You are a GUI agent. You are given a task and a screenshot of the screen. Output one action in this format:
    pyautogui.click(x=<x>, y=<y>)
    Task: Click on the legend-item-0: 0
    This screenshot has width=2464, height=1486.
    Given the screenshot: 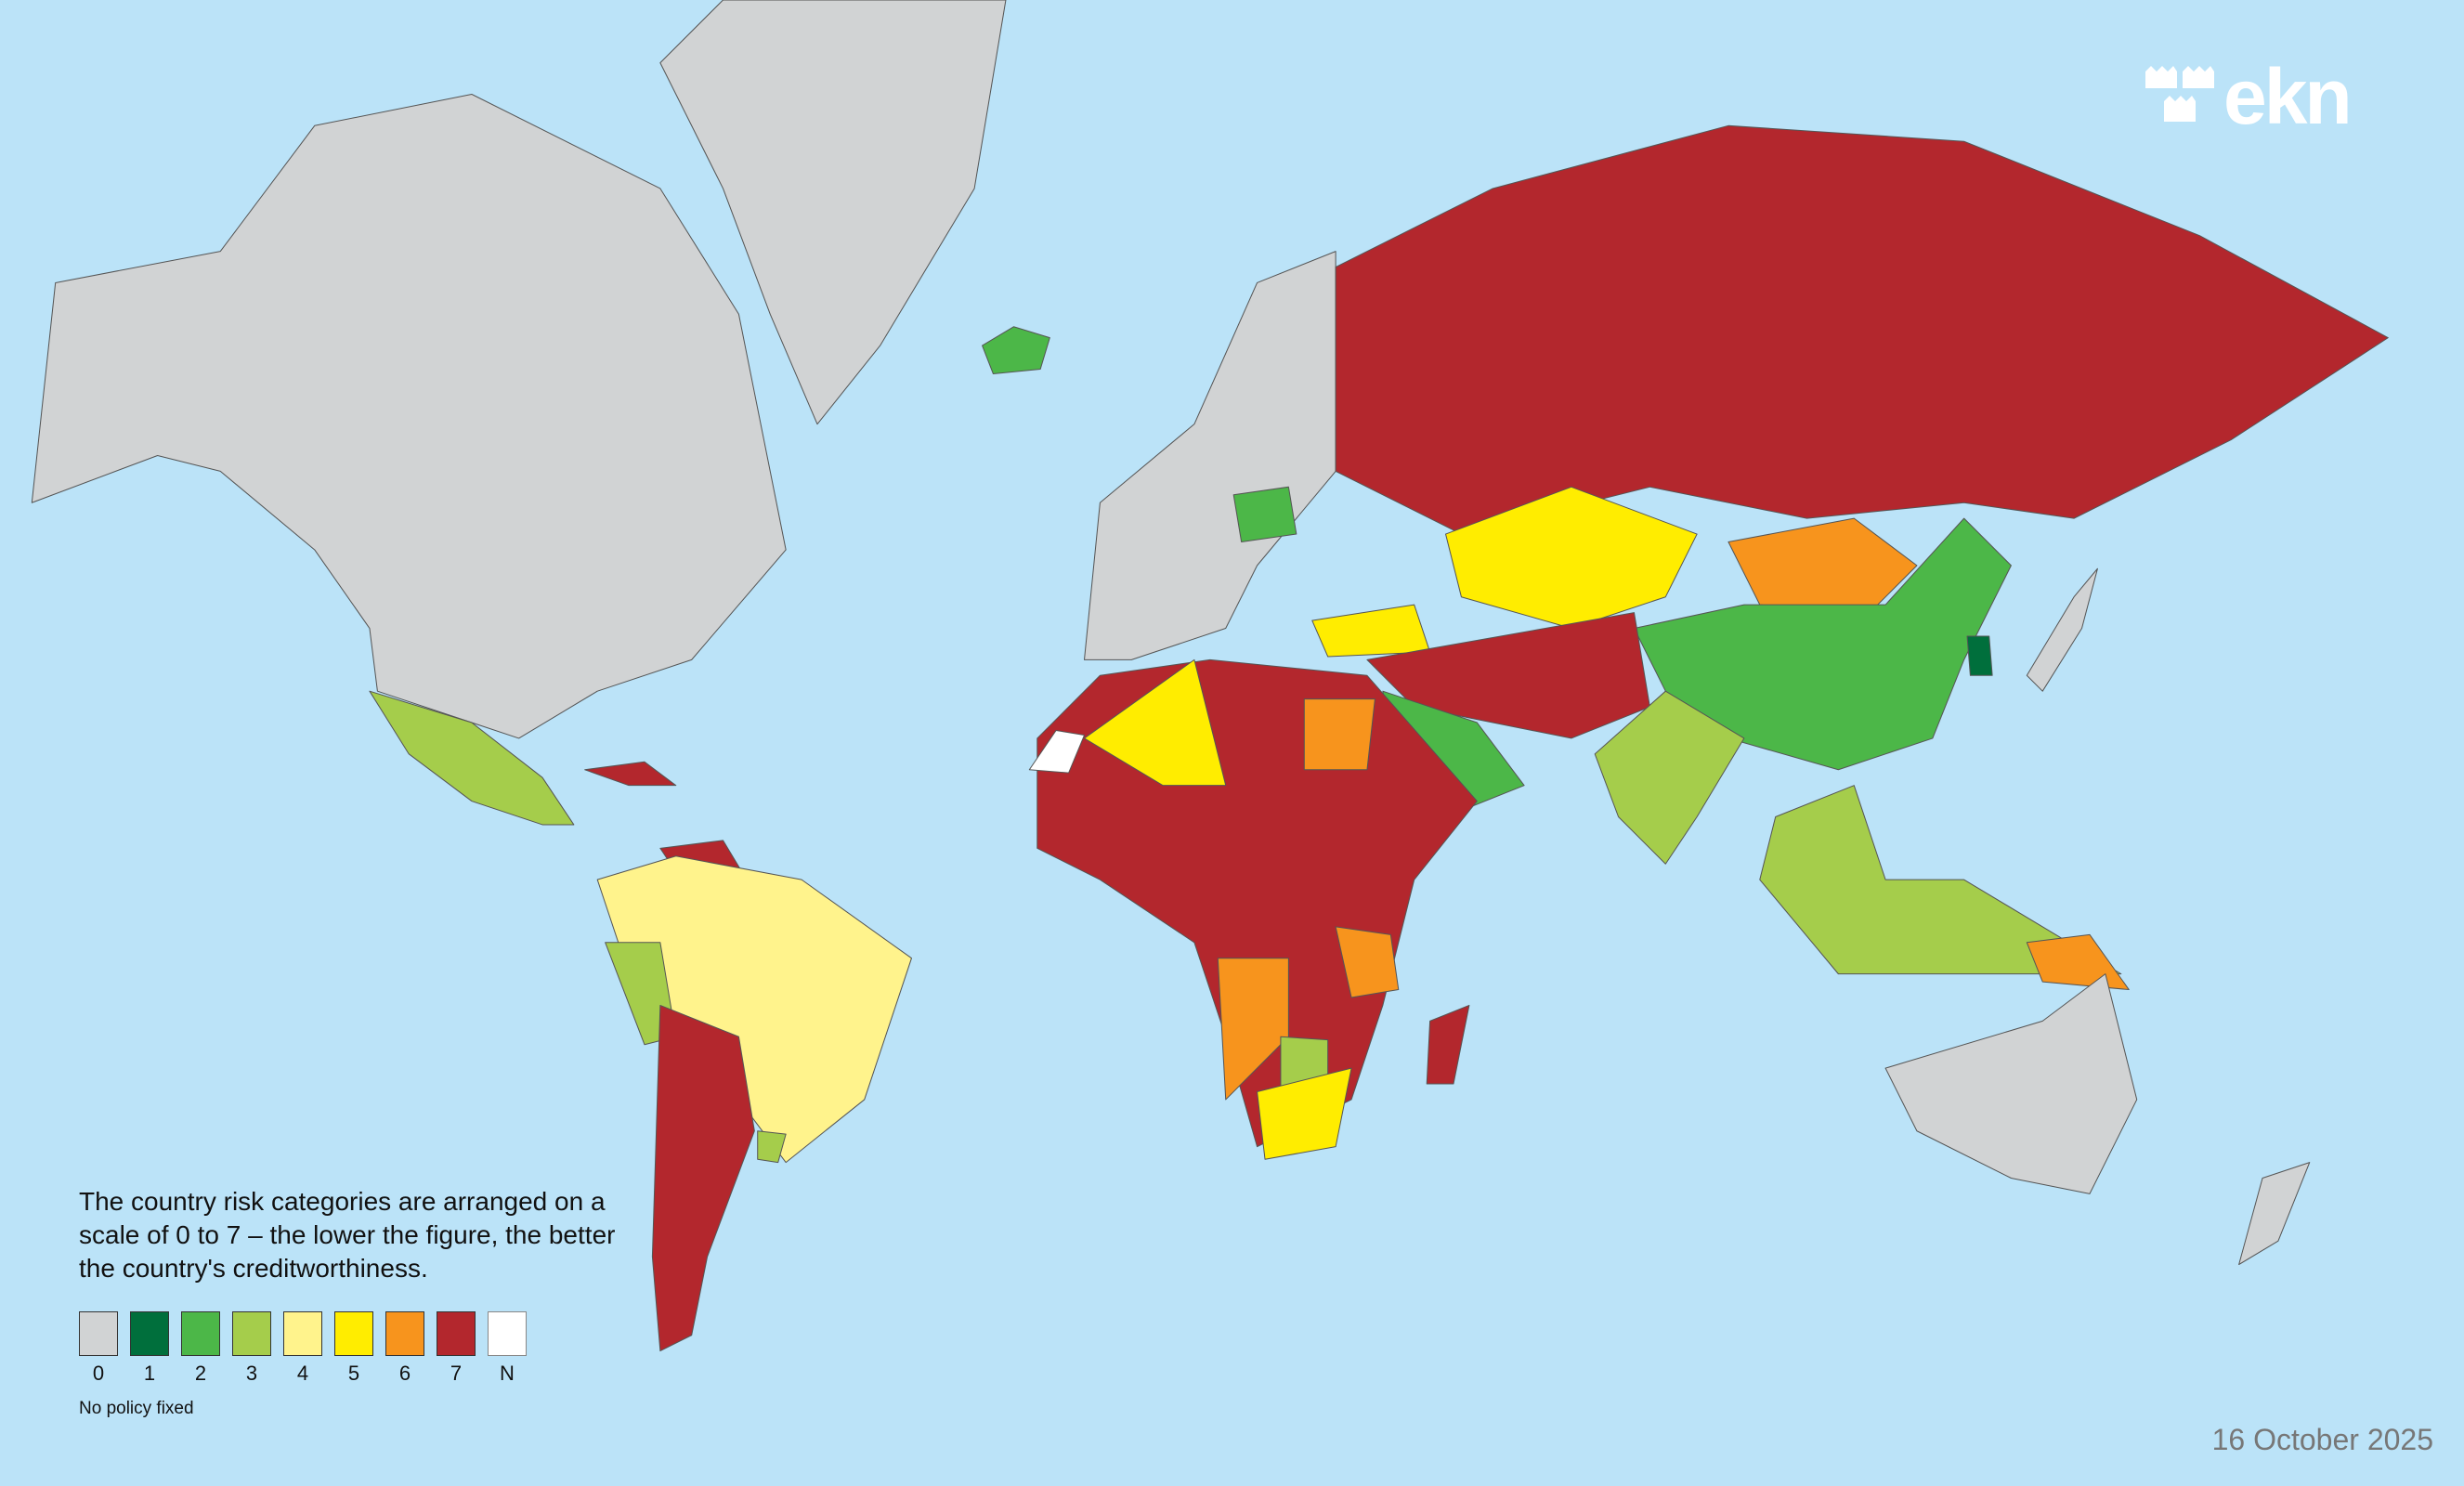 What is the action you would take?
    pyautogui.click(x=98, y=1348)
    